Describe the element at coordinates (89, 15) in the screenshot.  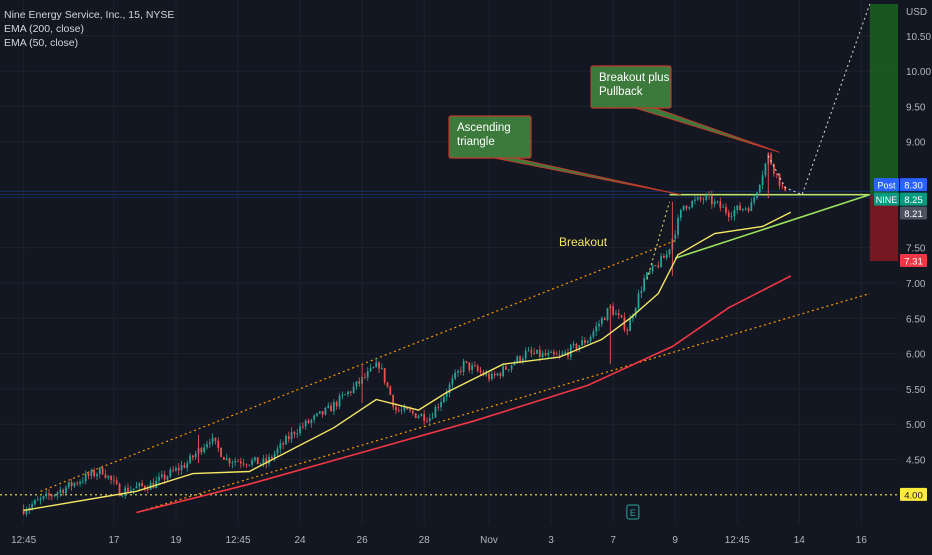
I see `symbol-title: Nine Energy Service, Inc., 15, NYSE` at that location.